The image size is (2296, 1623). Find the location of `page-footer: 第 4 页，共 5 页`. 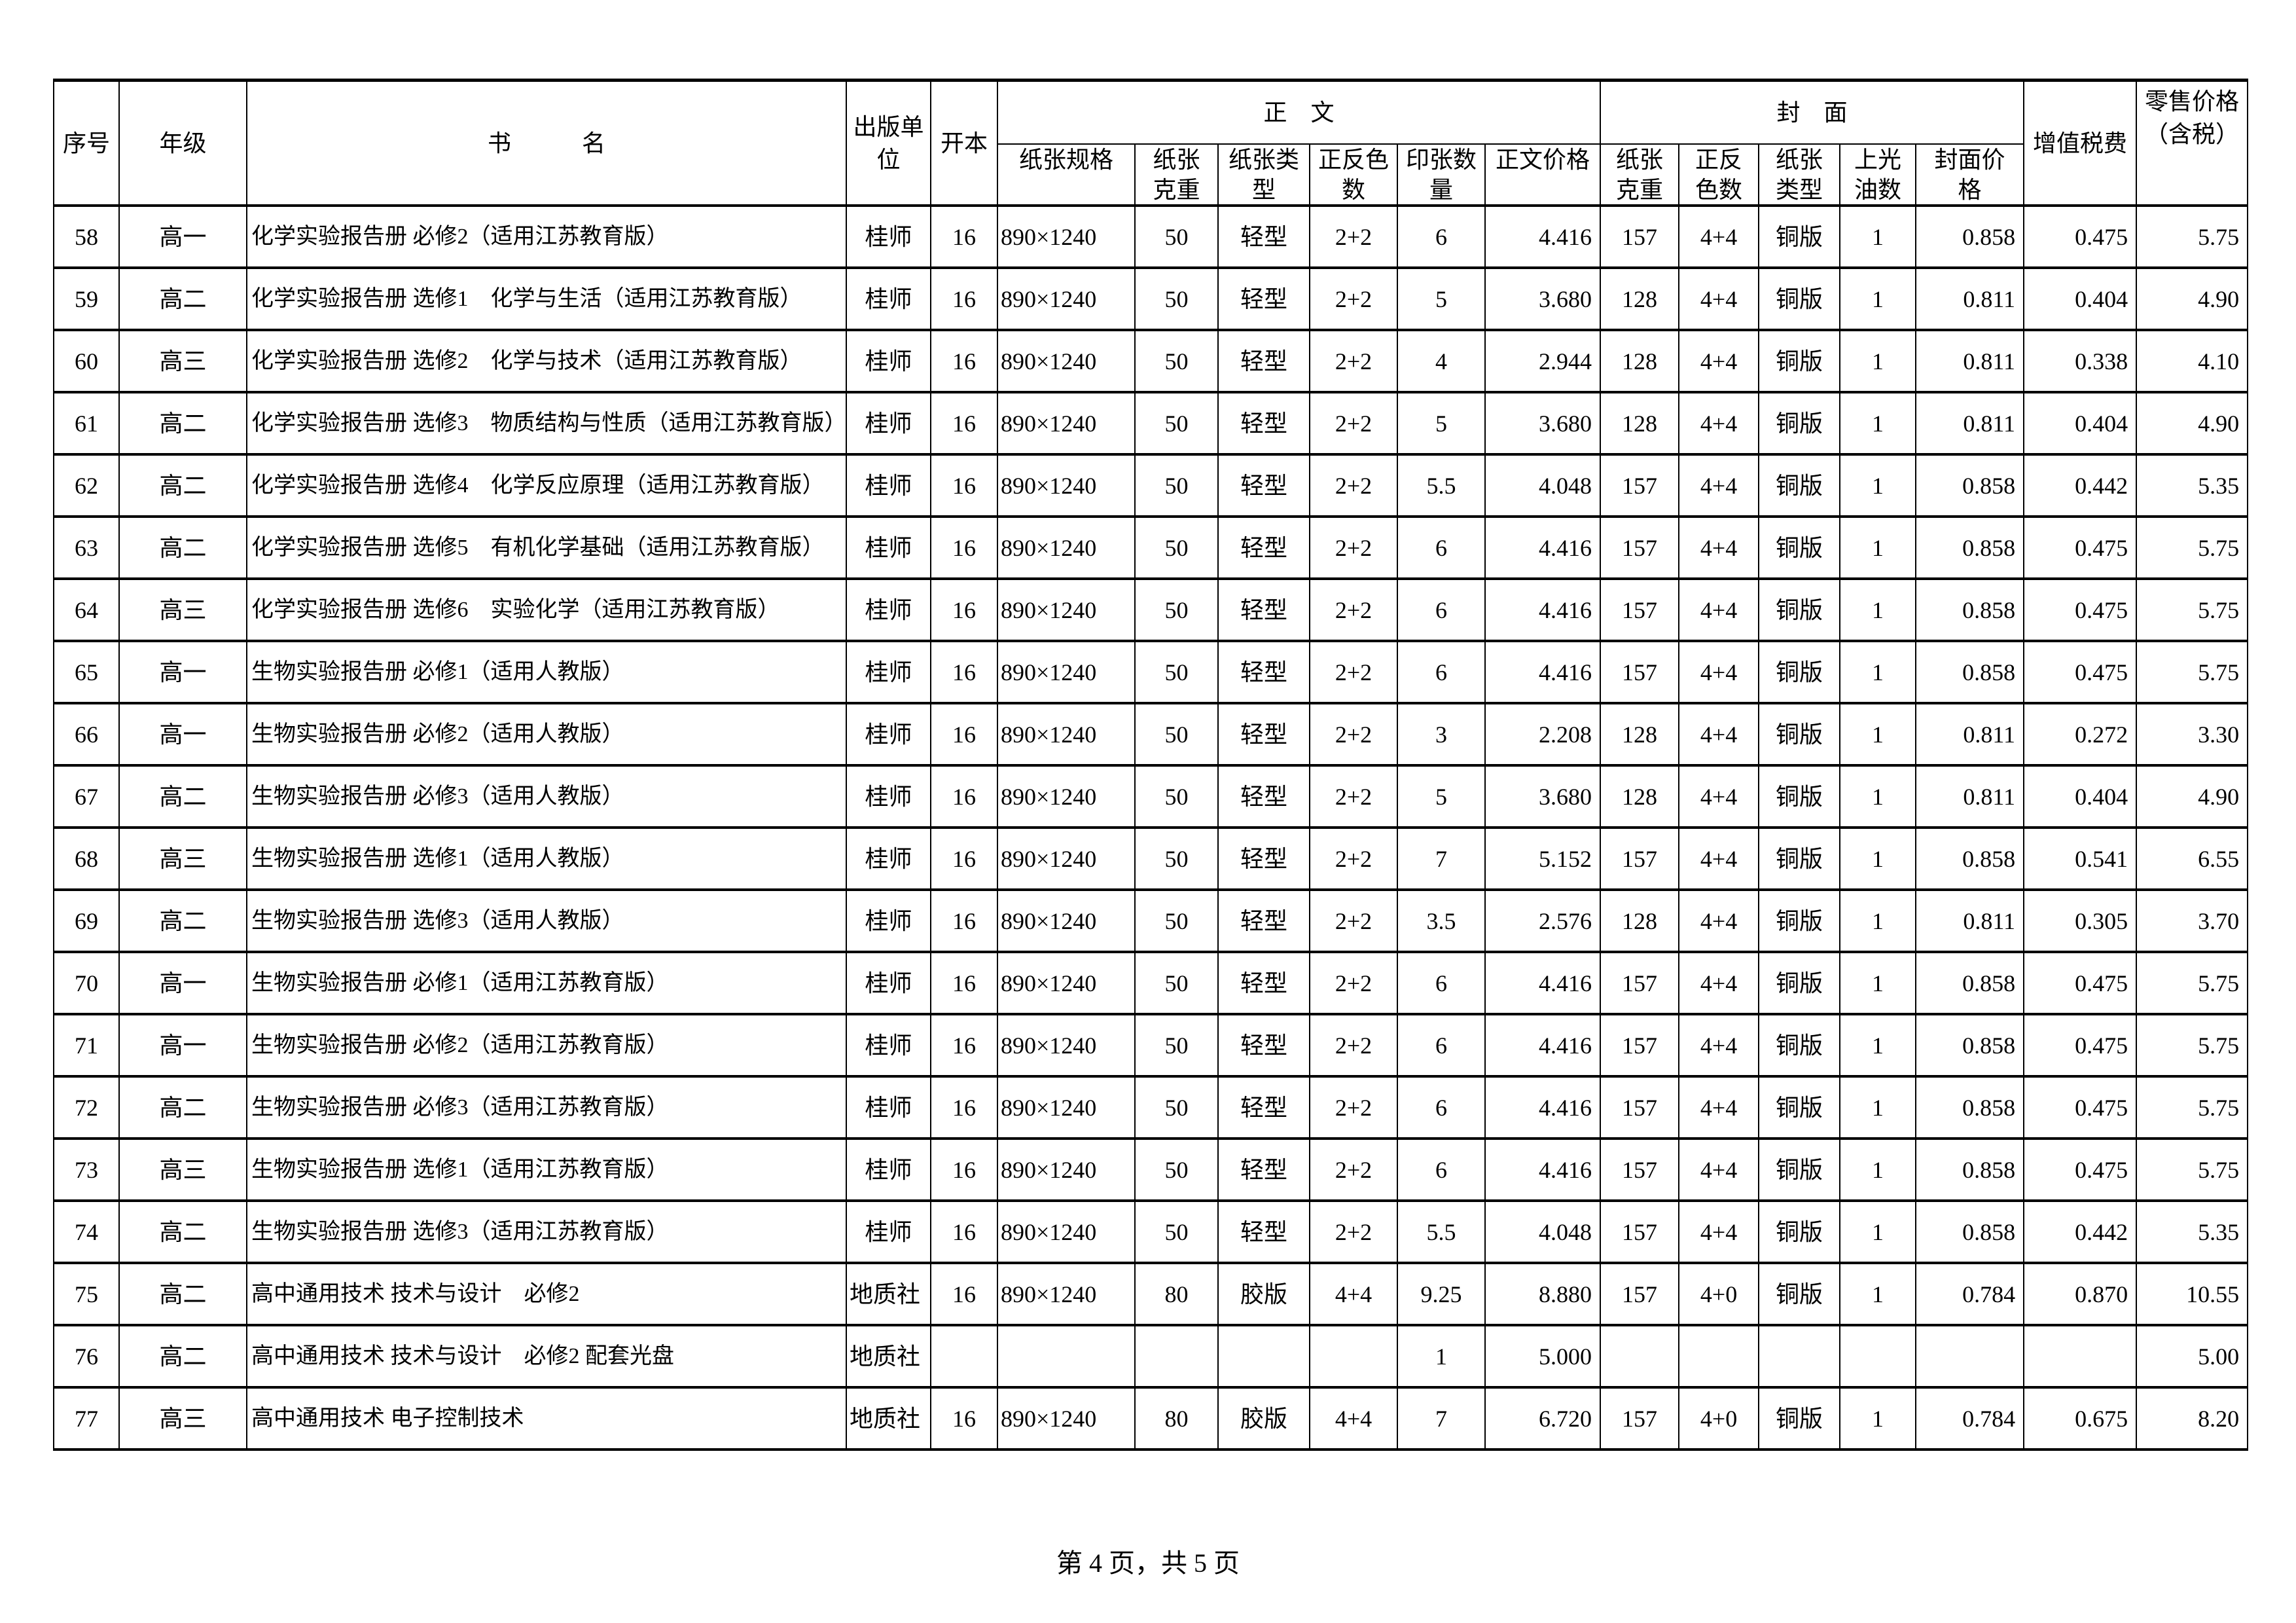

page-footer: 第 4 页，共 5 页 is located at coordinates (1148, 1563).